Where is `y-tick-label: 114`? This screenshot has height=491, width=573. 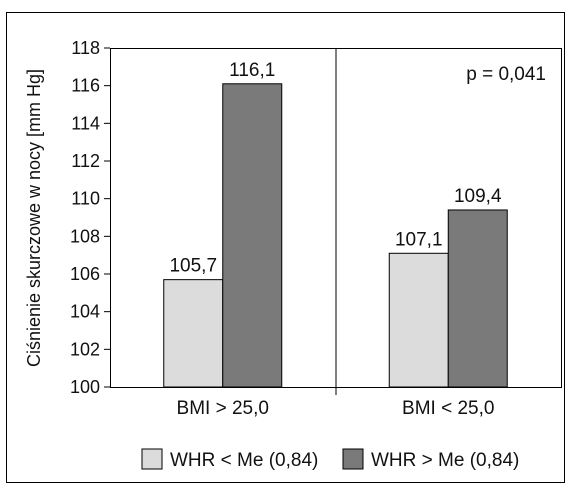
y-tick-label: 114 is located at coordinates (85, 123).